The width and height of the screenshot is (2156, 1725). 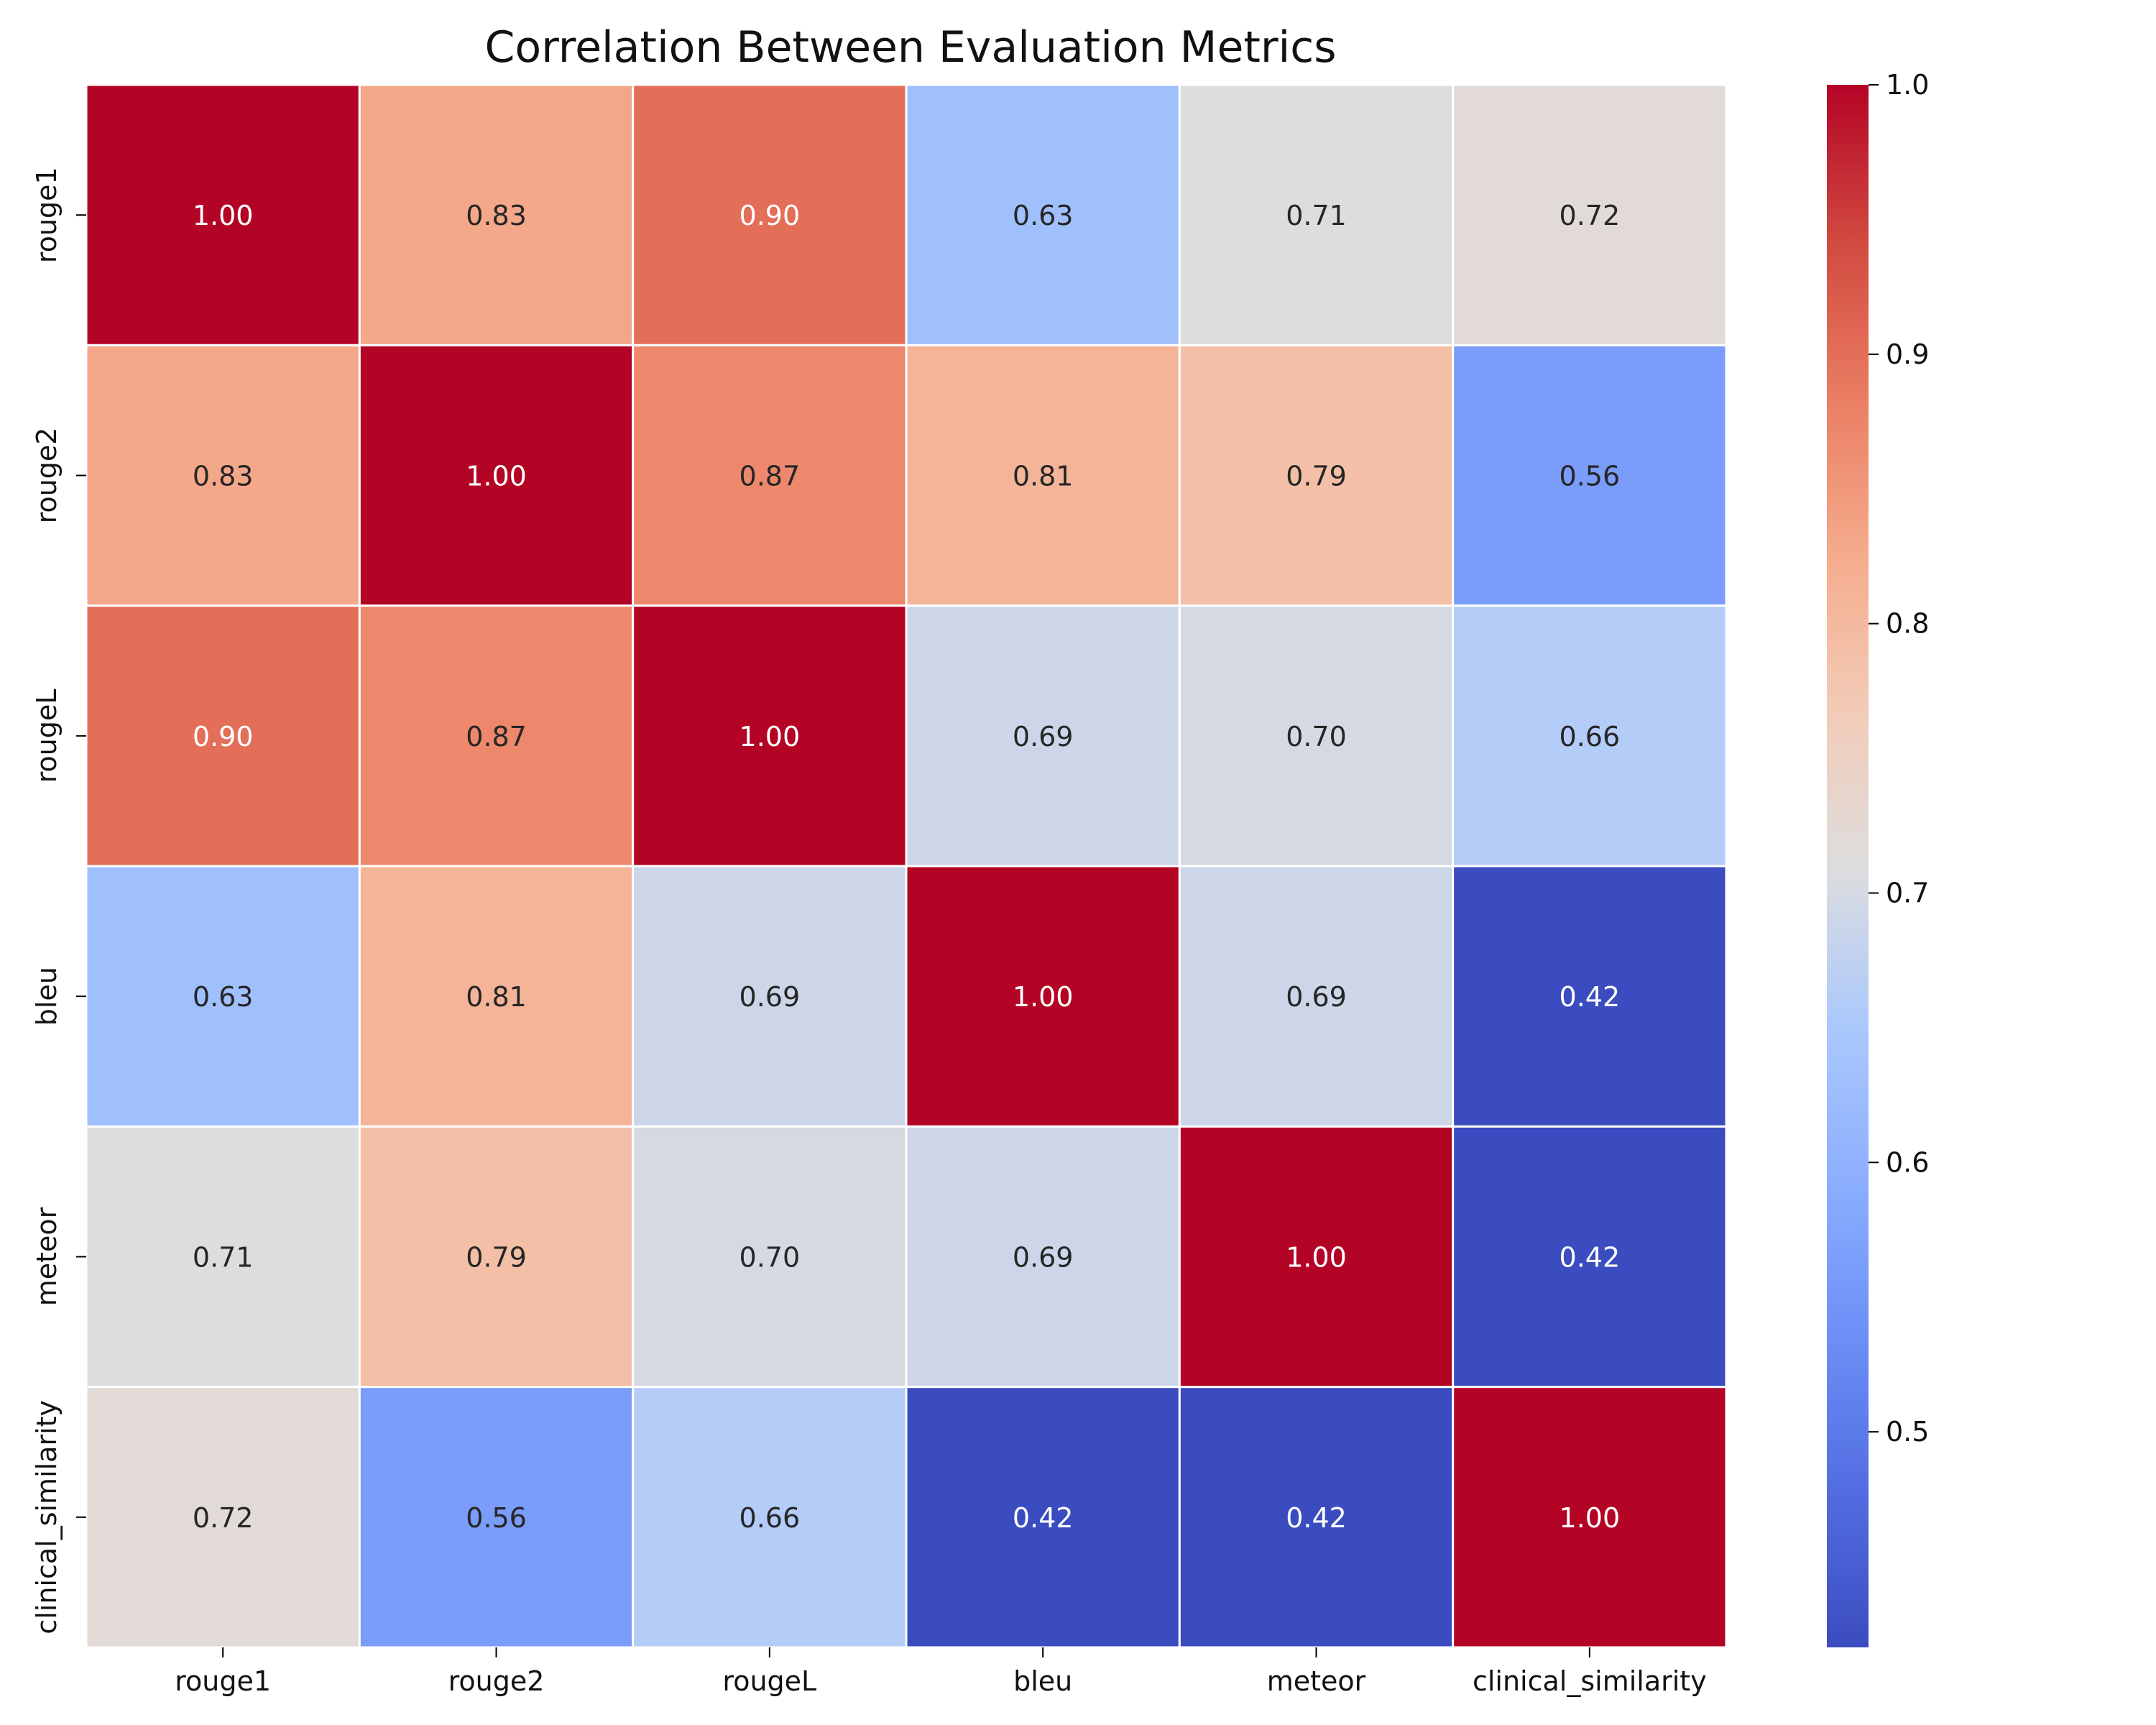 I want to click on colorbar-gradient, so click(x=1848, y=866).